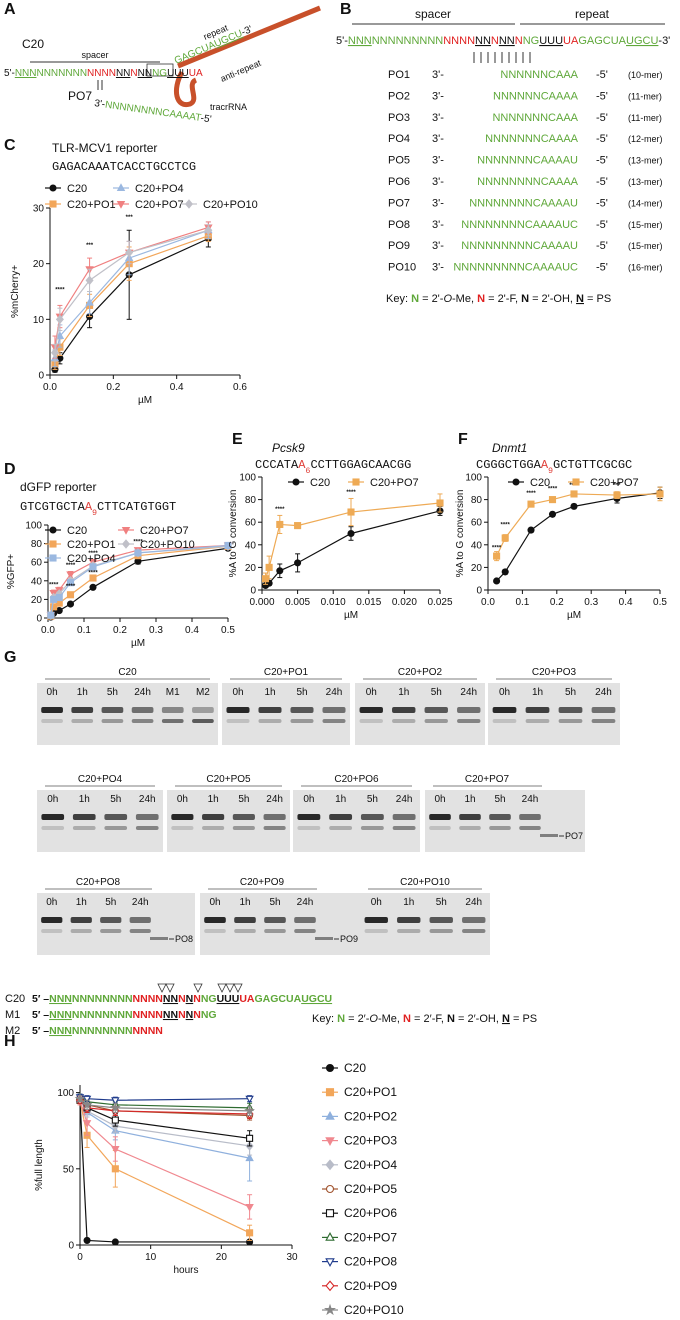  Describe the element at coordinates (247, 999) in the screenshot. I see `sequence-part: UA` at that location.